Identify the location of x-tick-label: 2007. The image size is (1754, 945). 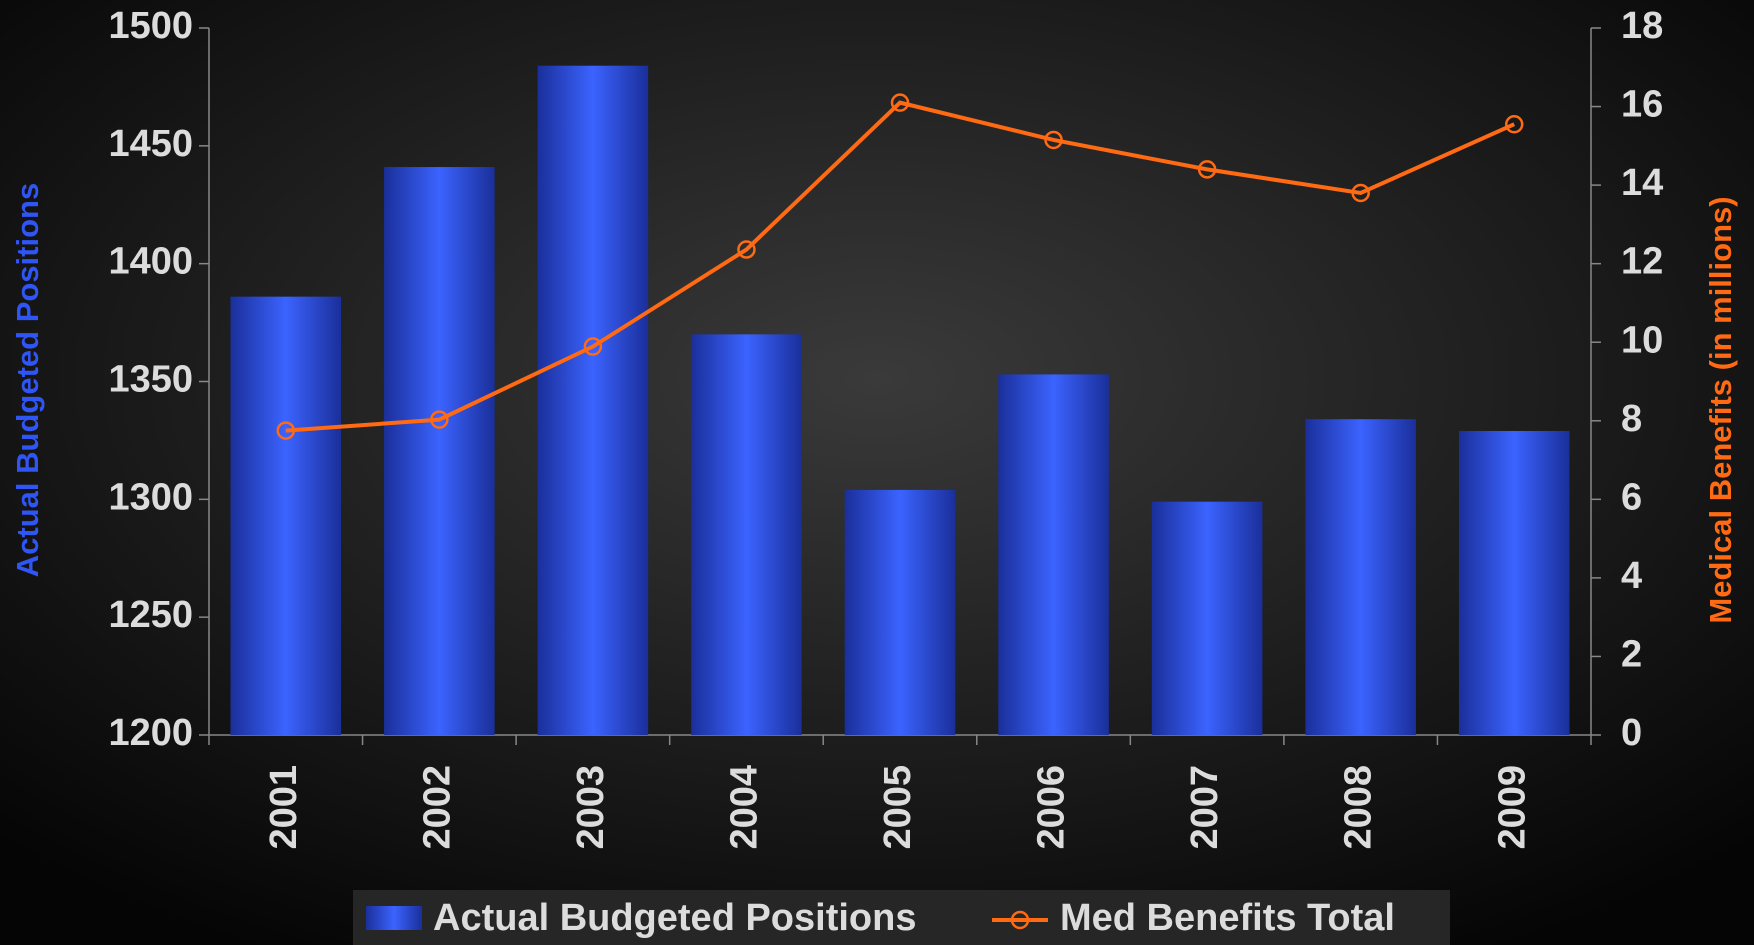
(1205, 807).